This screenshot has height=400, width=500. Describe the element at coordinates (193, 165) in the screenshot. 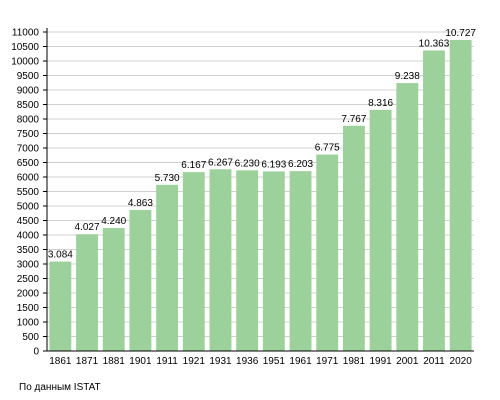

I see `data-label-1921: 6.167` at that location.